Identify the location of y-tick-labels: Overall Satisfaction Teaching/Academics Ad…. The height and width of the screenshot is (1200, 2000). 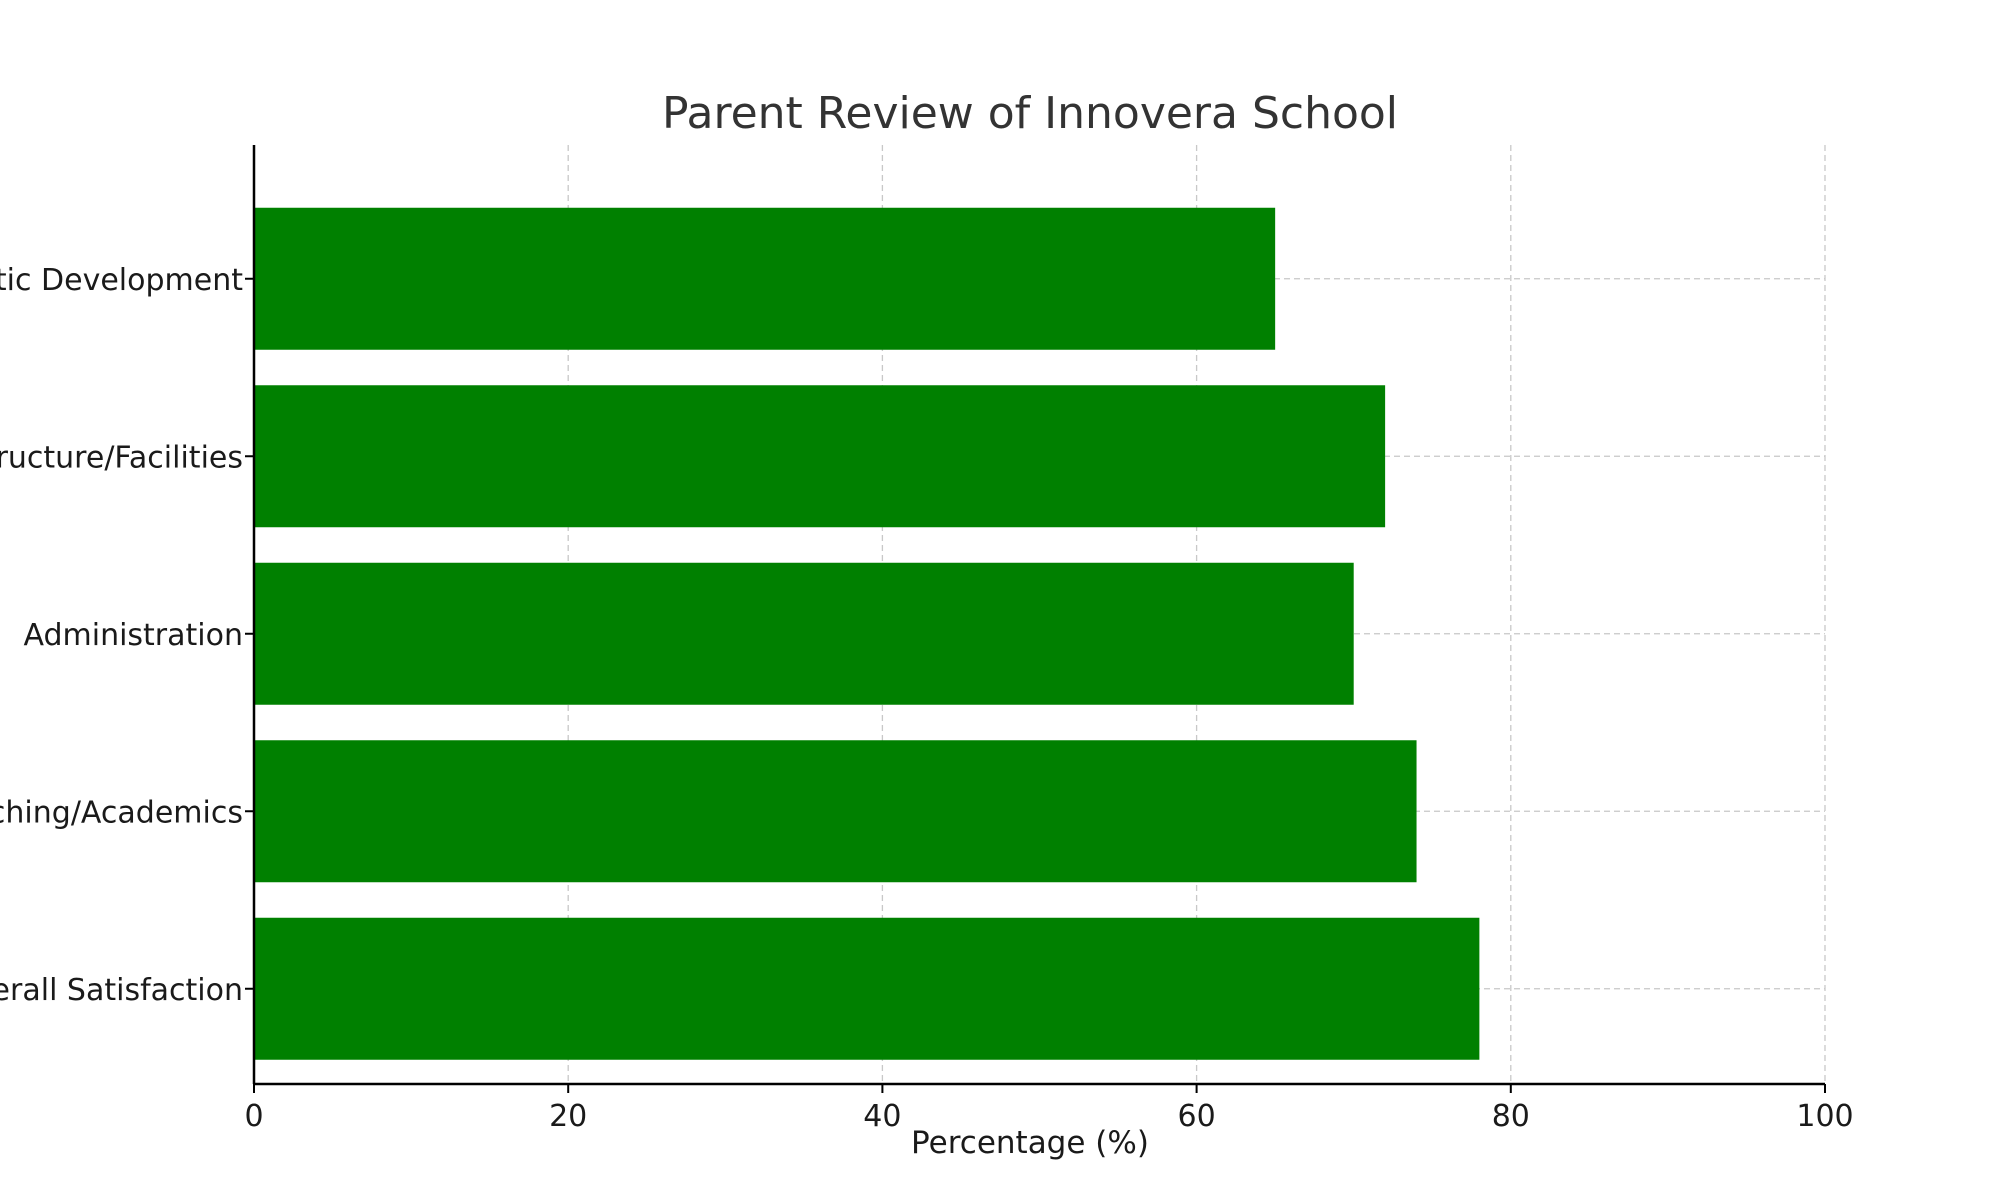
(121, 635).